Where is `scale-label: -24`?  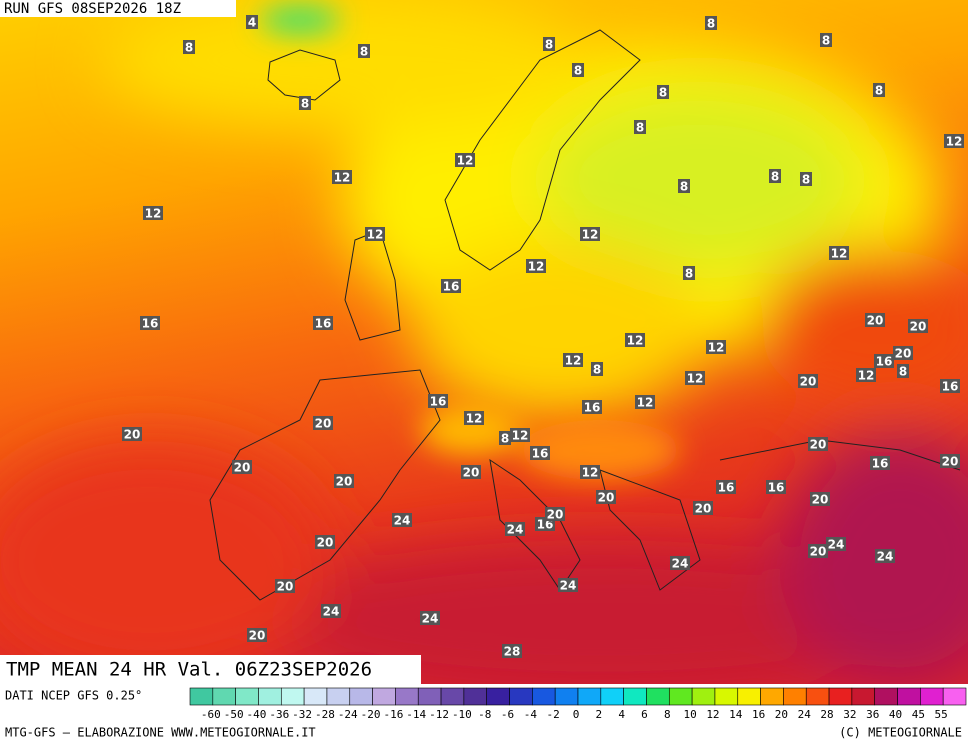 scale-label: -24 is located at coordinates (348, 714).